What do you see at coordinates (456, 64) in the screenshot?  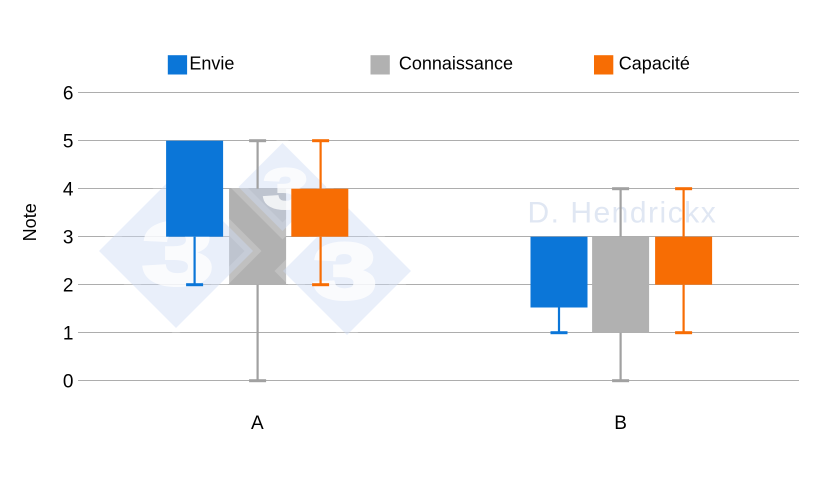 I see `svg-text: Connaissance` at bounding box center [456, 64].